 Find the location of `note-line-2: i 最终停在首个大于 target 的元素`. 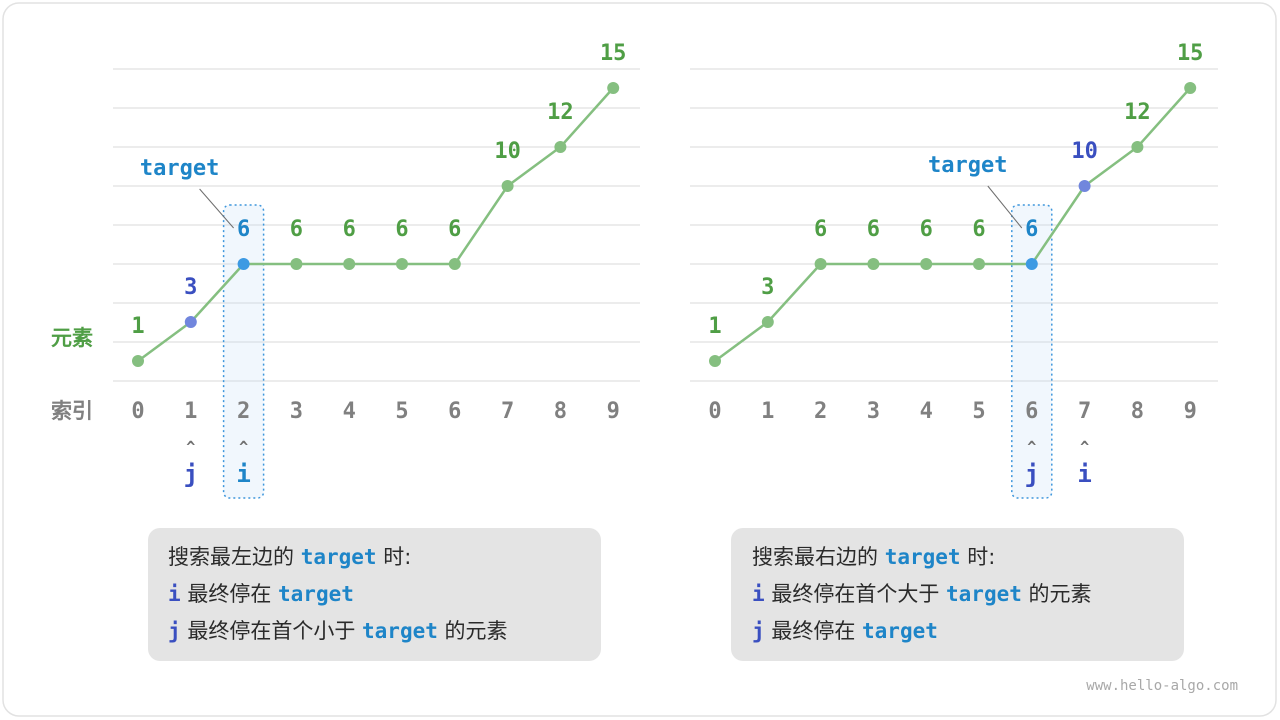

note-line-2: i 最终停在首个大于 target 的元素 is located at coordinates (922, 594).